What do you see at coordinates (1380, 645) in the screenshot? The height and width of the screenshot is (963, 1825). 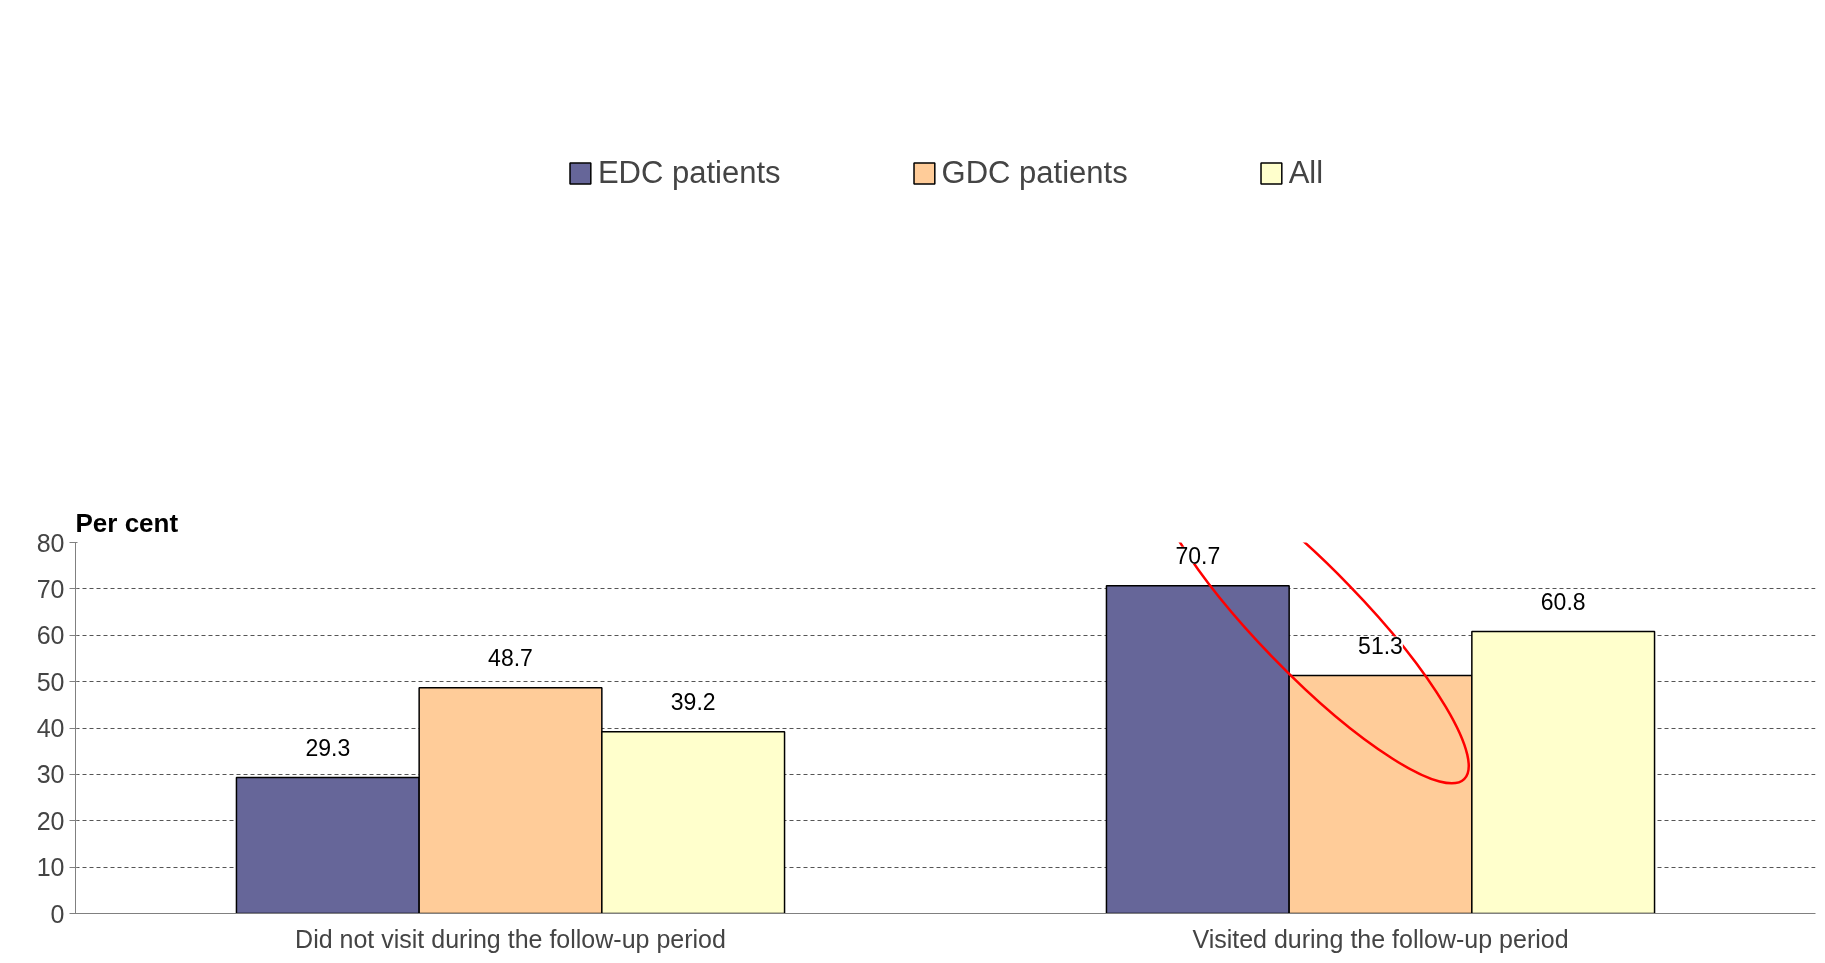 I see `data-label: 51.3` at bounding box center [1380, 645].